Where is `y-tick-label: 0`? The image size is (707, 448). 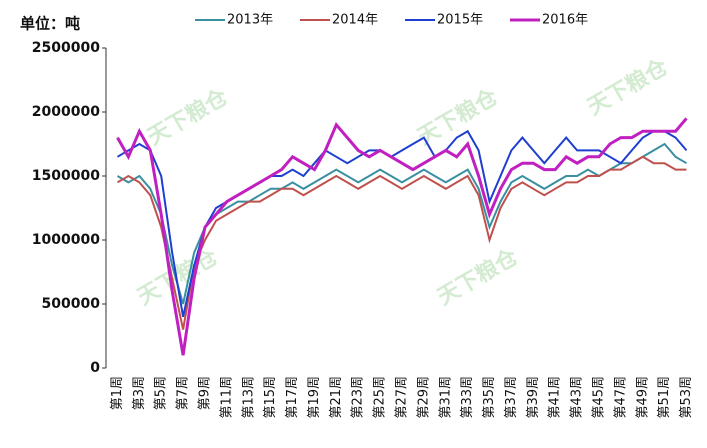 y-tick-label: 0 is located at coordinates (95, 368).